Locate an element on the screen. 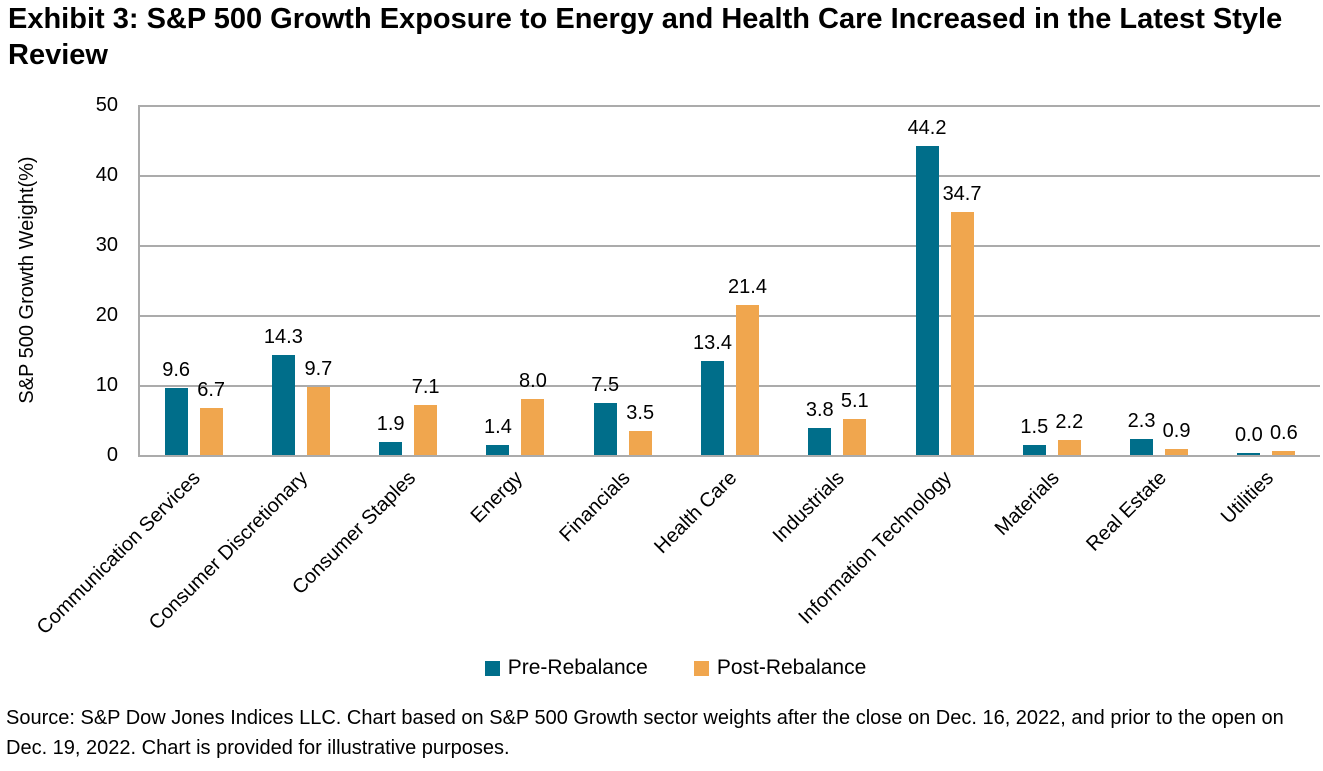 The width and height of the screenshot is (1323, 771). bar-value-post-rebalance-7: 5.1 is located at coordinates (854, 401).